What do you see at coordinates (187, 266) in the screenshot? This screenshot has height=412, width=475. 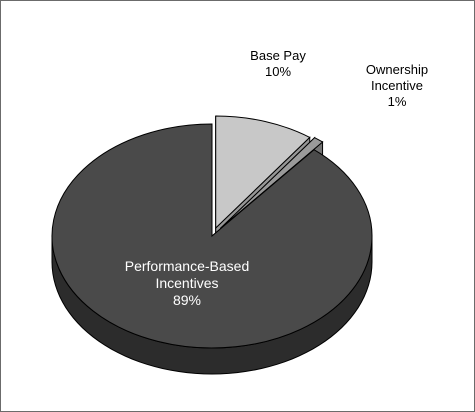 I see `label-performance-name-1: Performance-Based` at bounding box center [187, 266].